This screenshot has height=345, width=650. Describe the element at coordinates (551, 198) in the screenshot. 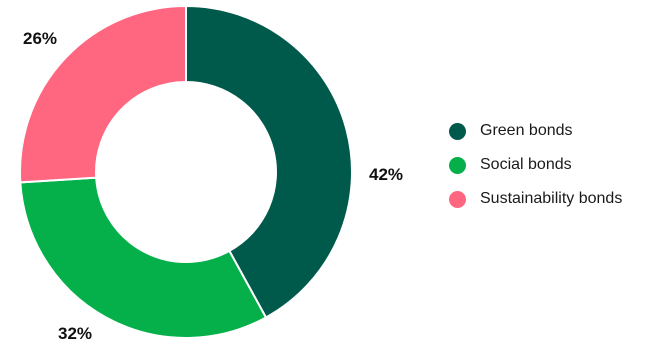

I see `legend-label: Sustainability bonds` at that location.